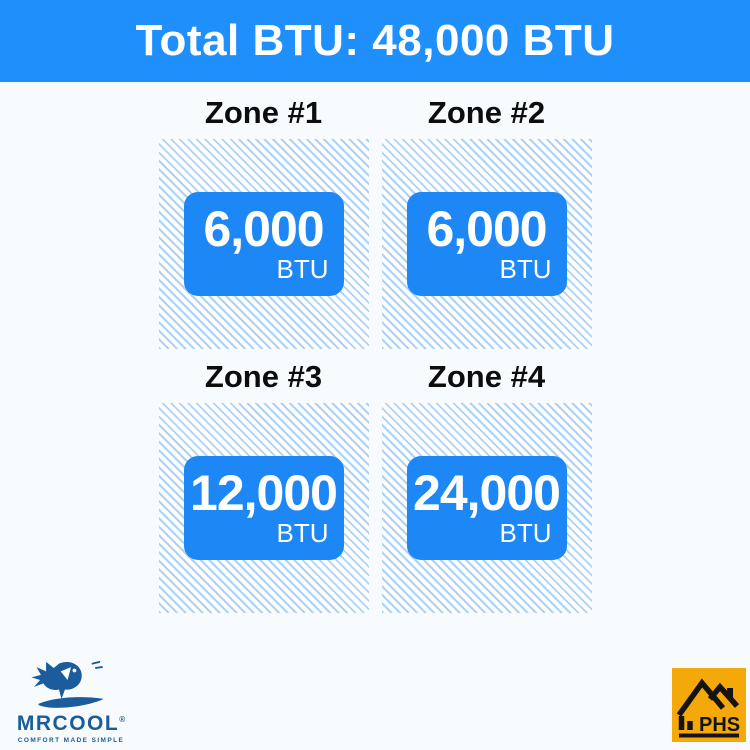 Image resolution: width=750 pixels, height=750 pixels. What do you see at coordinates (486, 112) in the screenshot?
I see `zone-title: Zone #2` at bounding box center [486, 112].